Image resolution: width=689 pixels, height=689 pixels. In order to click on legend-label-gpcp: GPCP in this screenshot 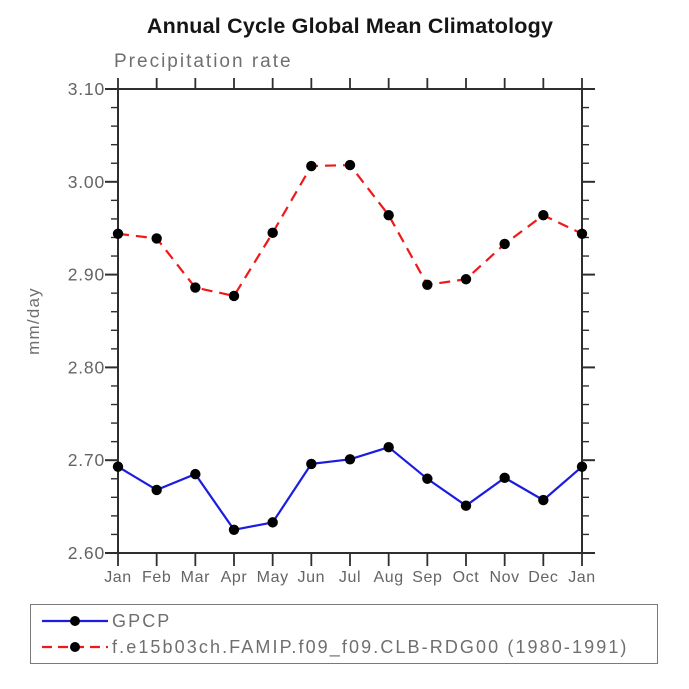, I will do `click(142, 620)`.